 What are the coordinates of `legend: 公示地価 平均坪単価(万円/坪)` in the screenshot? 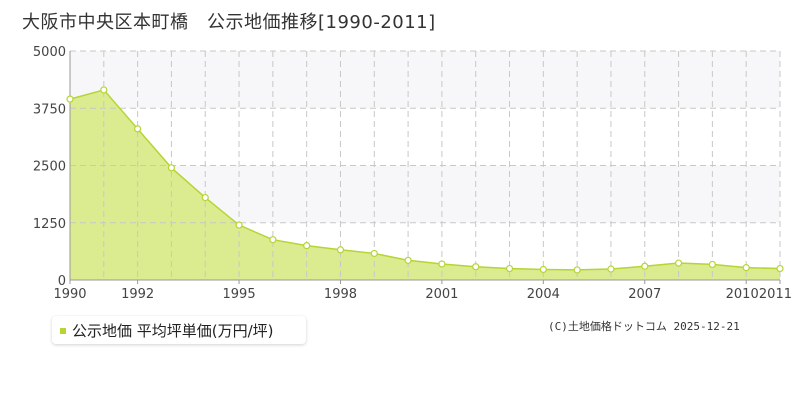 It's located at (179, 330).